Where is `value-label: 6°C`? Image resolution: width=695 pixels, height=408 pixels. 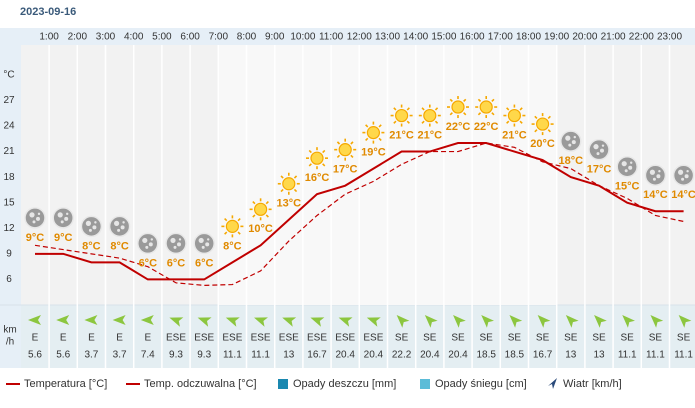 value-label: 6°C is located at coordinates (176, 263).